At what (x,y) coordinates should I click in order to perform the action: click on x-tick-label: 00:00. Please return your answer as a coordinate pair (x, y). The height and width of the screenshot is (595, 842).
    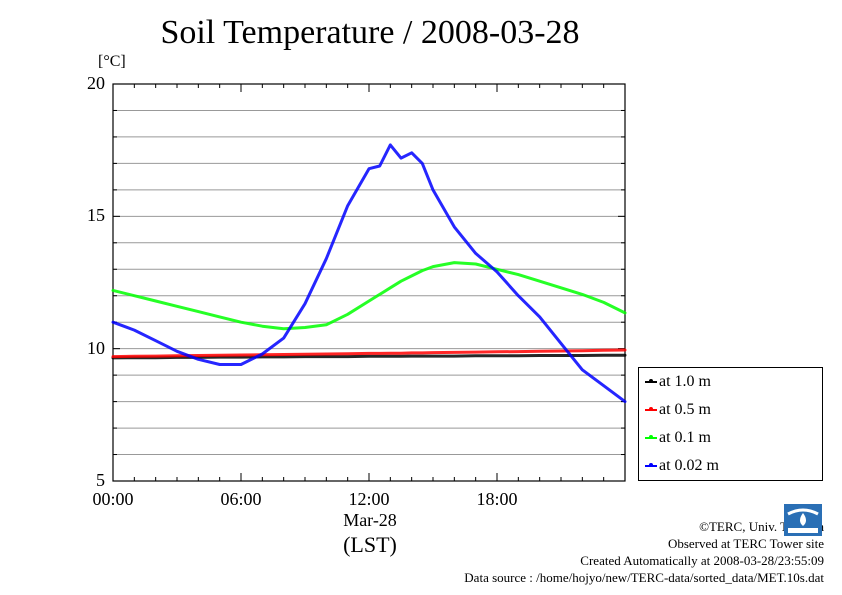
    Looking at the image, I should click on (113, 499).